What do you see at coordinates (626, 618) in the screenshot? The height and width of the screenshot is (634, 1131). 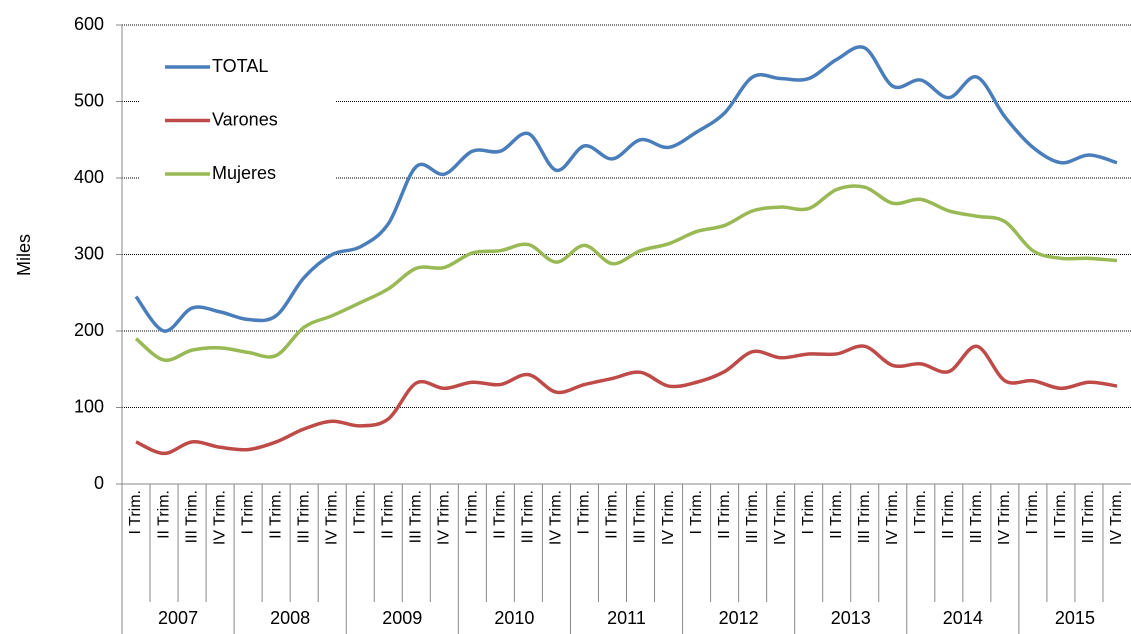 I see `x-group-label: 2011` at bounding box center [626, 618].